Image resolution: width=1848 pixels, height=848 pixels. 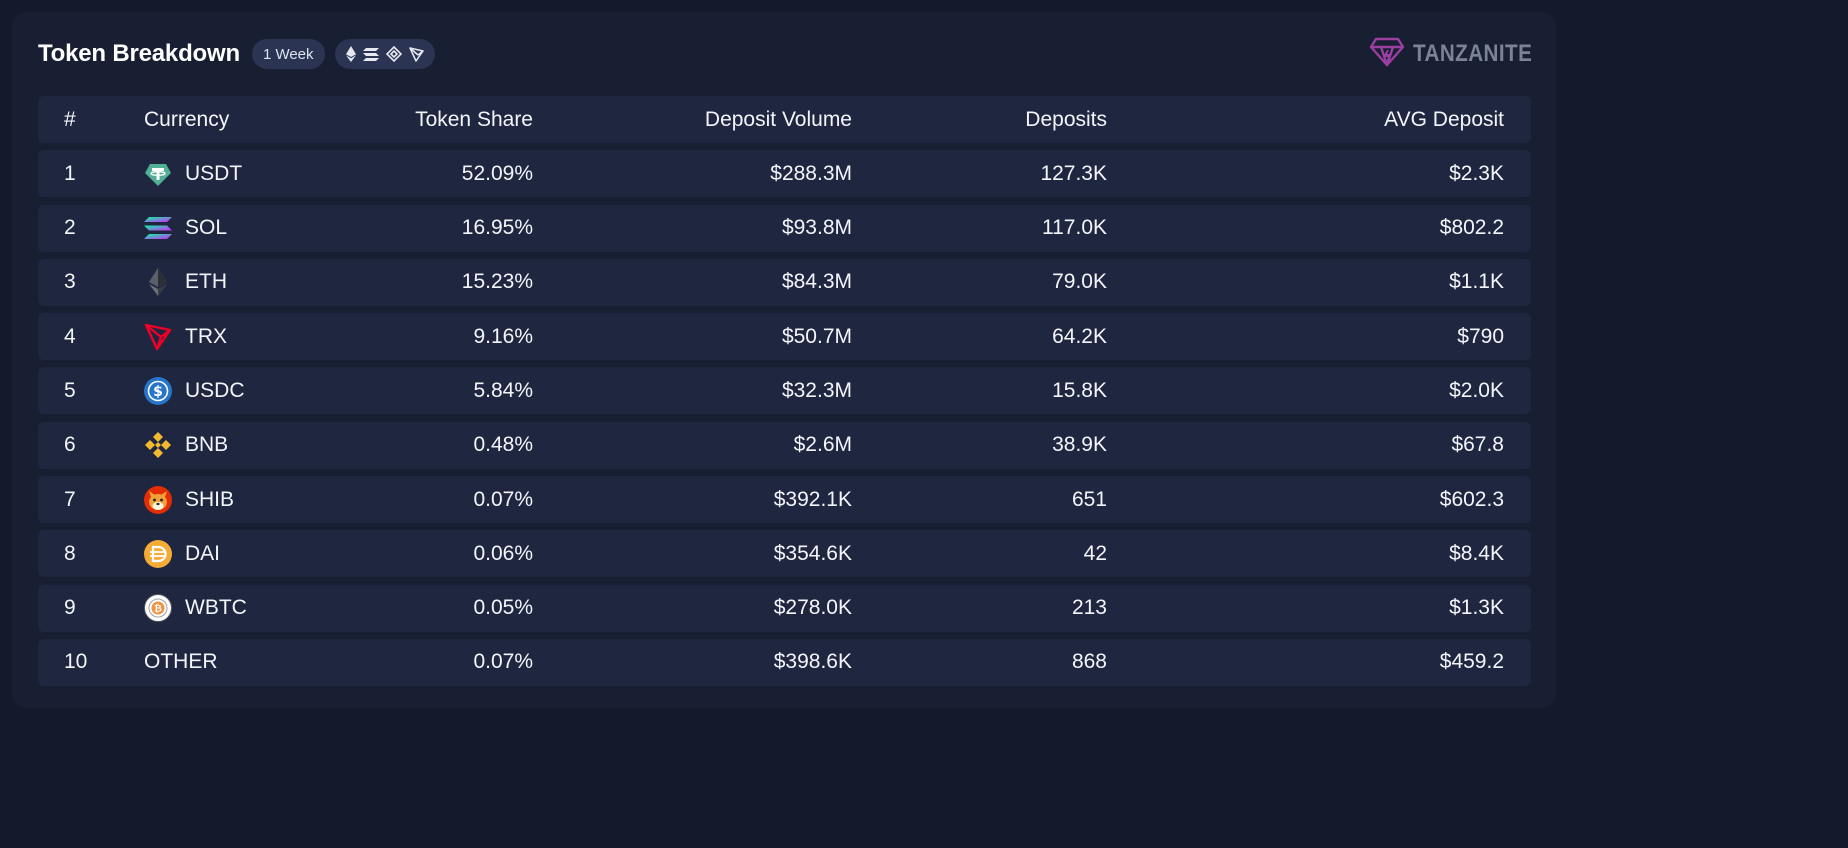 I want to click on row-deposit-volume: $354.6K, so click(x=812, y=553).